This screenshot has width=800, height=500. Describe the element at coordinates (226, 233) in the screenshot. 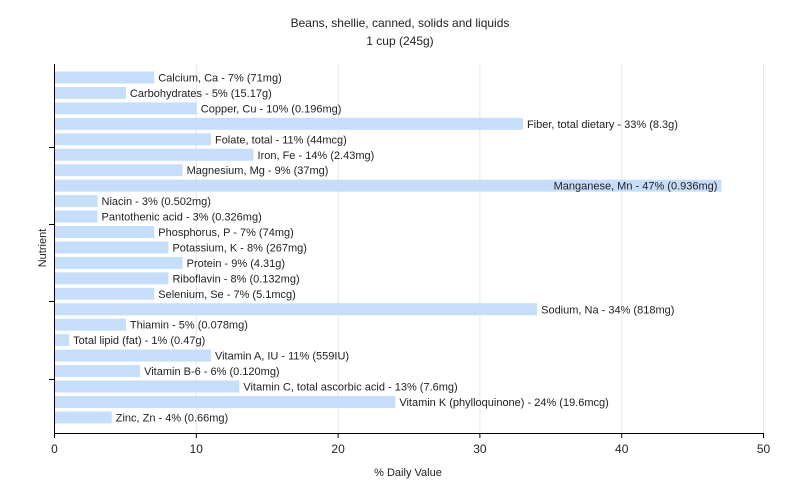

I see `data-label: Phosphorus, P - 7% (74mg)` at that location.